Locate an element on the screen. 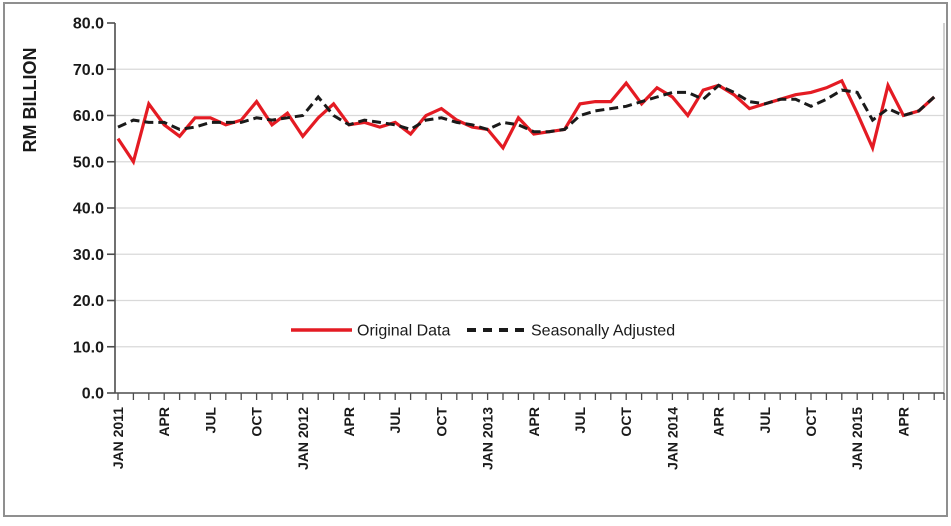 This screenshot has height=526, width=951. y-axis-title: RM BILLION is located at coordinates (30, 100).